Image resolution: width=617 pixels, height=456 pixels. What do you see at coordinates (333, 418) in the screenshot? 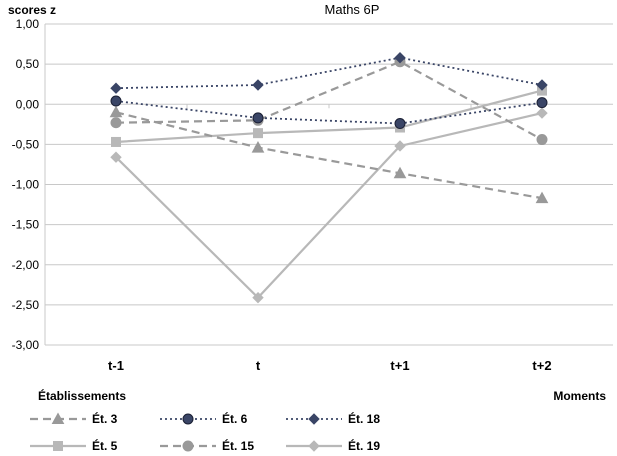
I see `legend-item: Ét. 18` at bounding box center [333, 418].